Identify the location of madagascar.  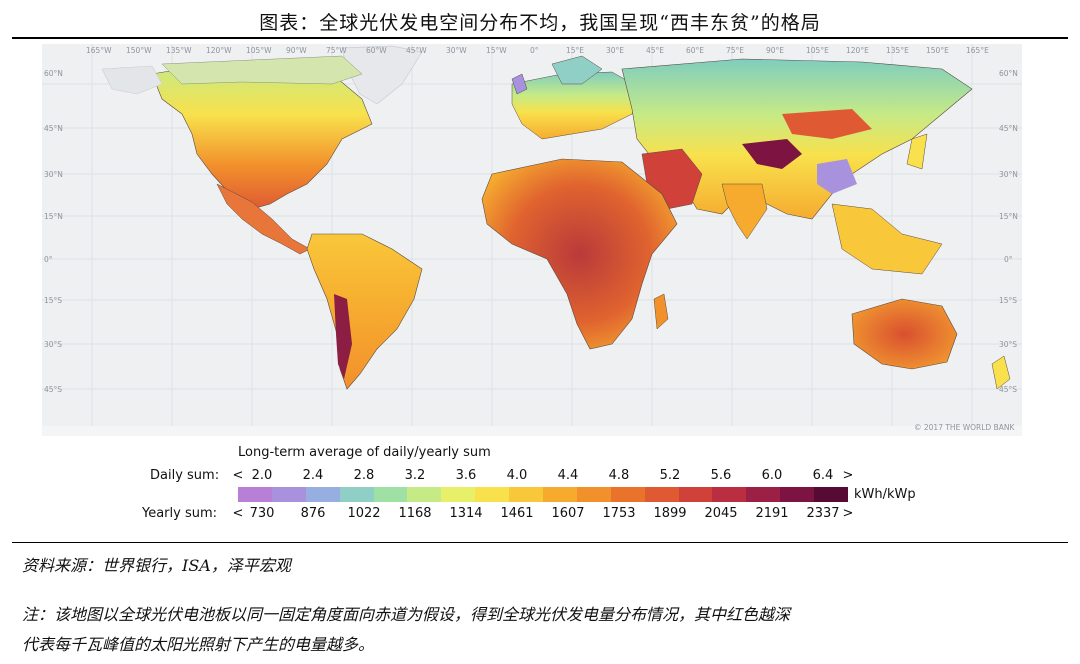
(661, 311).